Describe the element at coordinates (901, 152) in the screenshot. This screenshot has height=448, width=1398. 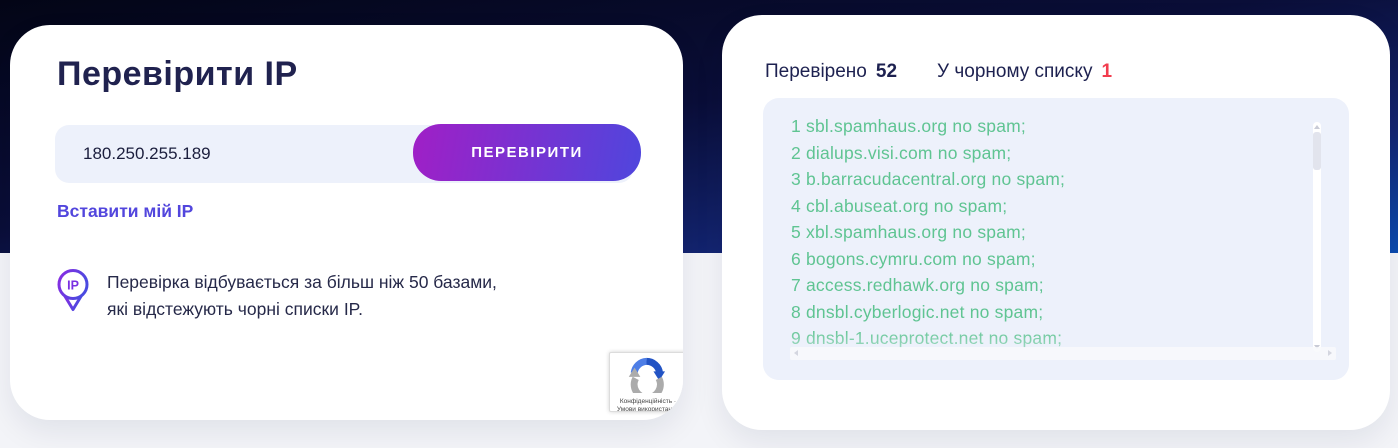
I see `result-line: 2 dialups.visi.com no spam;` at that location.